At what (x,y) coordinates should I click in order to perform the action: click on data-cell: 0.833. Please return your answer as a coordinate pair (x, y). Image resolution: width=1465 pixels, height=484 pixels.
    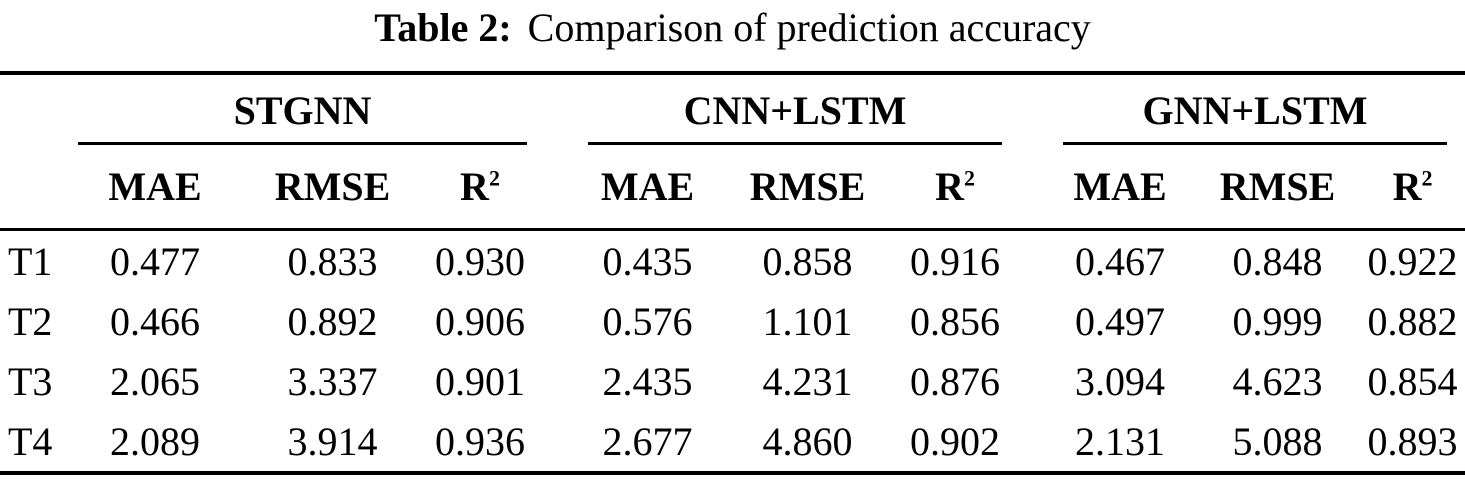
    Looking at the image, I should click on (332, 261).